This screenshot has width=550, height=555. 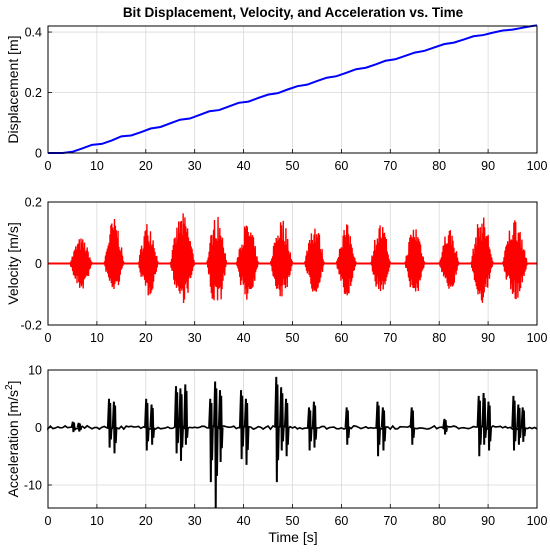 I want to click on displacement-y-tick-label: 0, so click(x=38, y=154).